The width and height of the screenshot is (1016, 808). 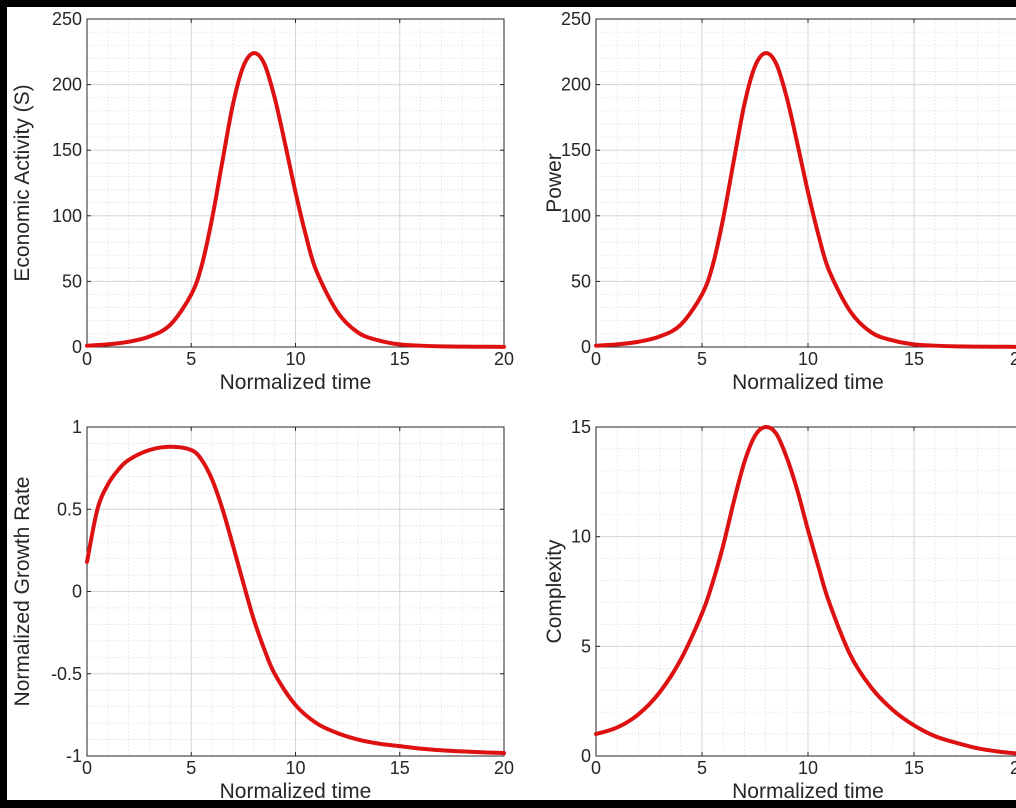 I want to click on y-tick-label: 0.5, so click(x=69, y=509).